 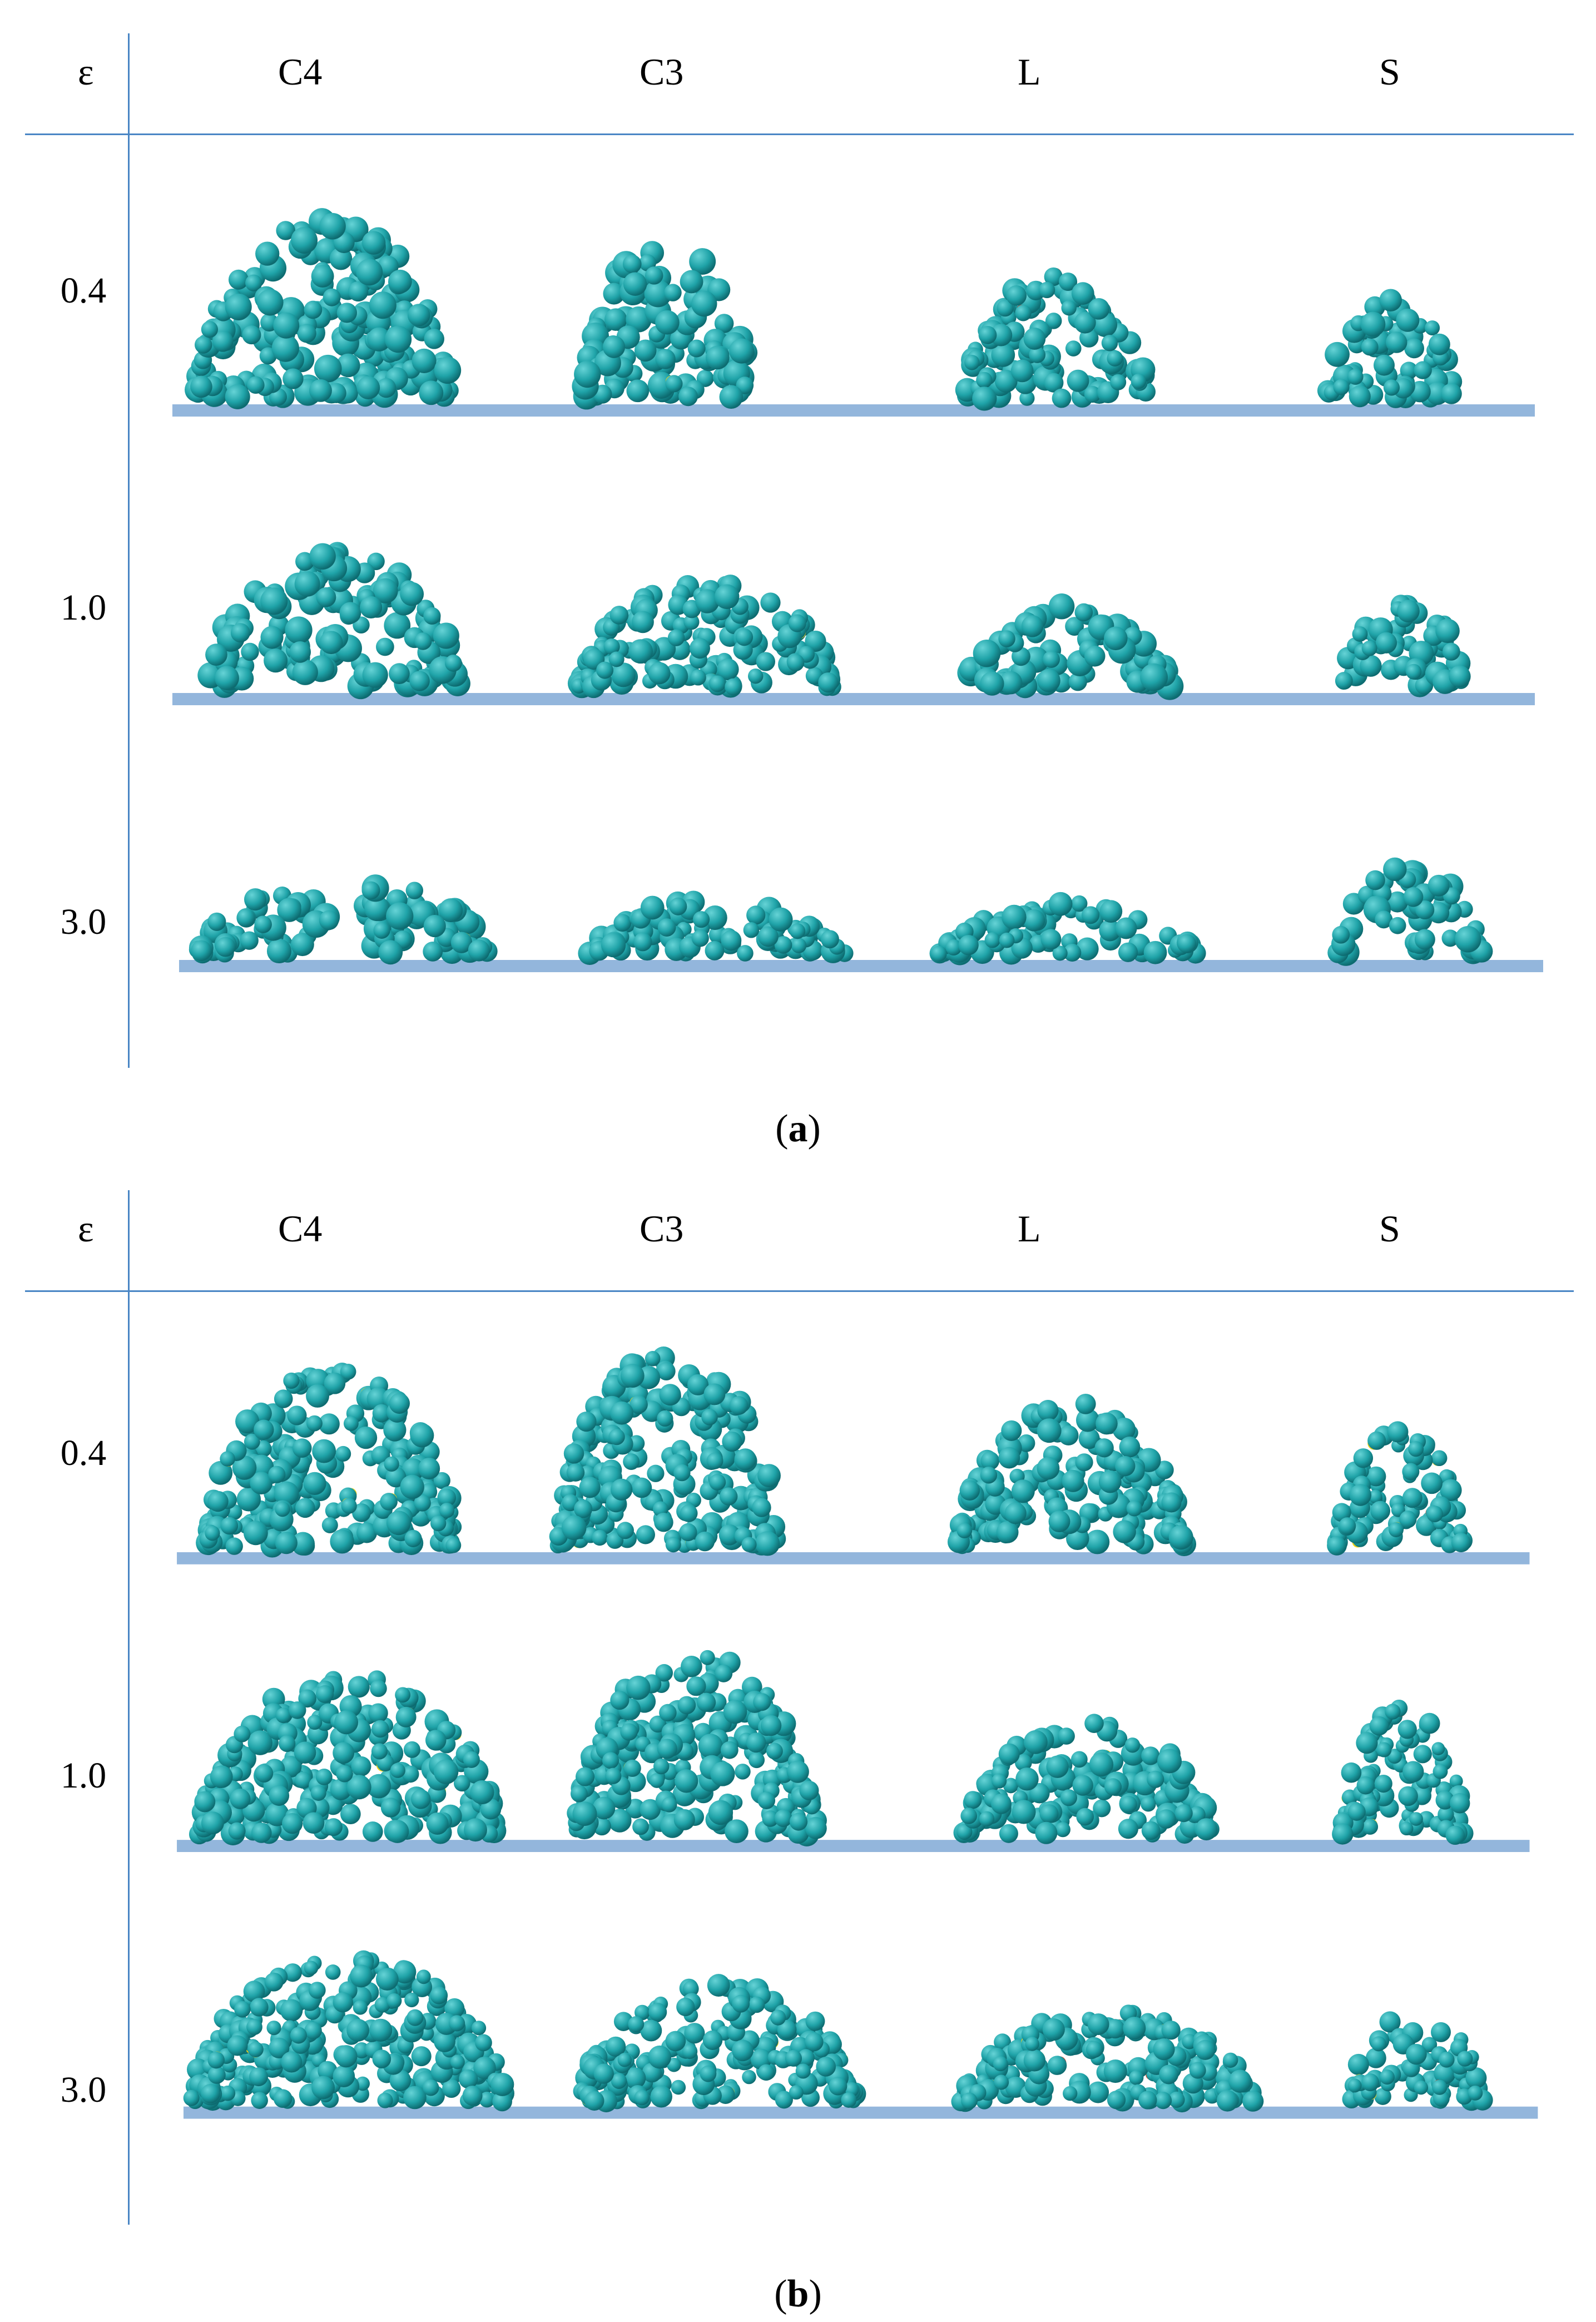 What do you see at coordinates (798, 2294) in the screenshot?
I see `panel-caption-b: (b)` at bounding box center [798, 2294].